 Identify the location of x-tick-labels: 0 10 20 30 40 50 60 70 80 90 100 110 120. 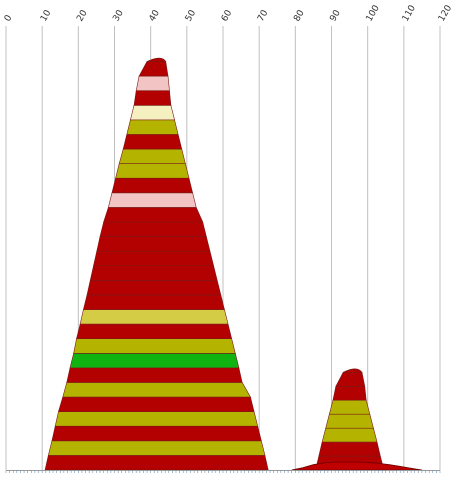
(227, 13).